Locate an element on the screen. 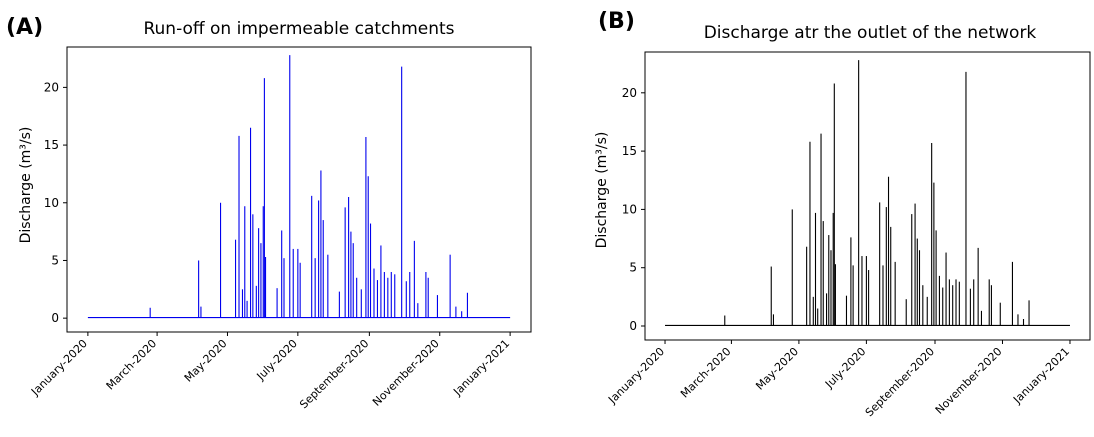 Image resolution: width=1094 pixels, height=437 pixels. panel-b-x-tick-label: January-2020 is located at coordinates (636, 376).